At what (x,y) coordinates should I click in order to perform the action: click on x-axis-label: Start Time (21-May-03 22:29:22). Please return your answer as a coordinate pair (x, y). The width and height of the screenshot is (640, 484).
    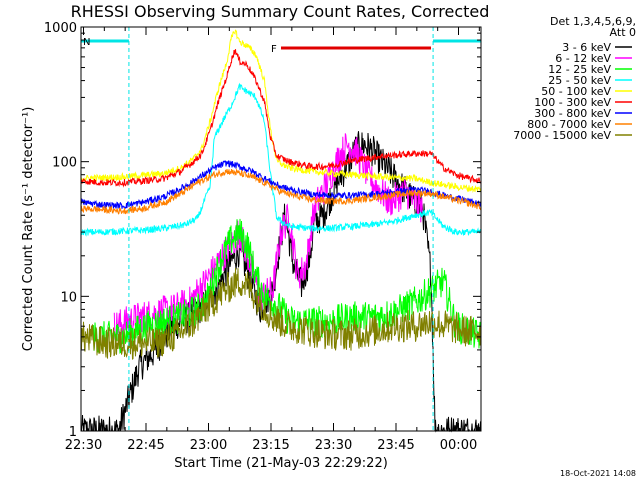
    Looking at the image, I should click on (281, 463).